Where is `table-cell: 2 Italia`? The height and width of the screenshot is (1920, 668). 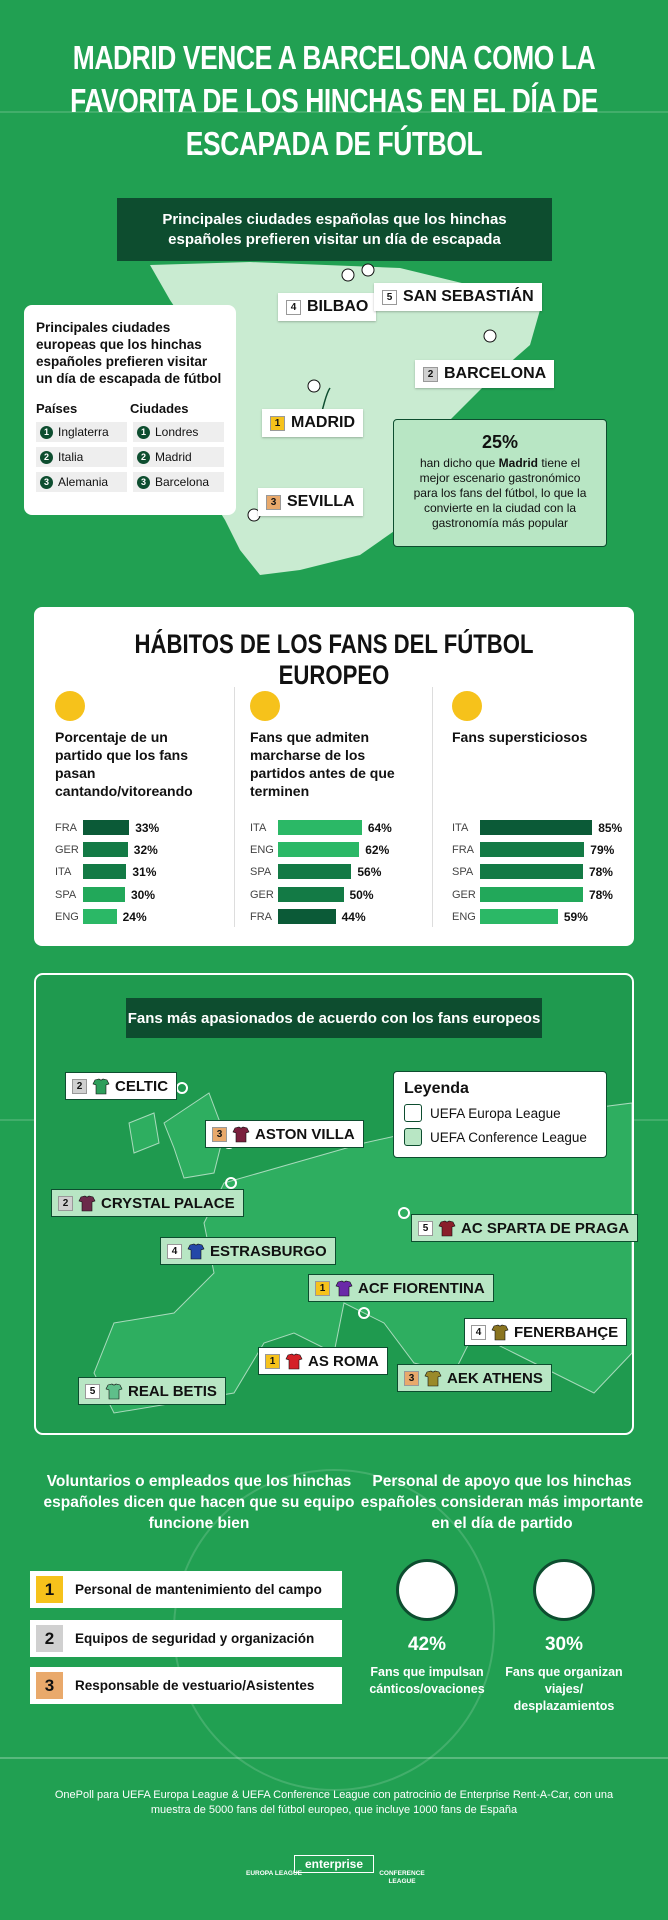 table-cell: 2 Italia is located at coordinates (81, 457).